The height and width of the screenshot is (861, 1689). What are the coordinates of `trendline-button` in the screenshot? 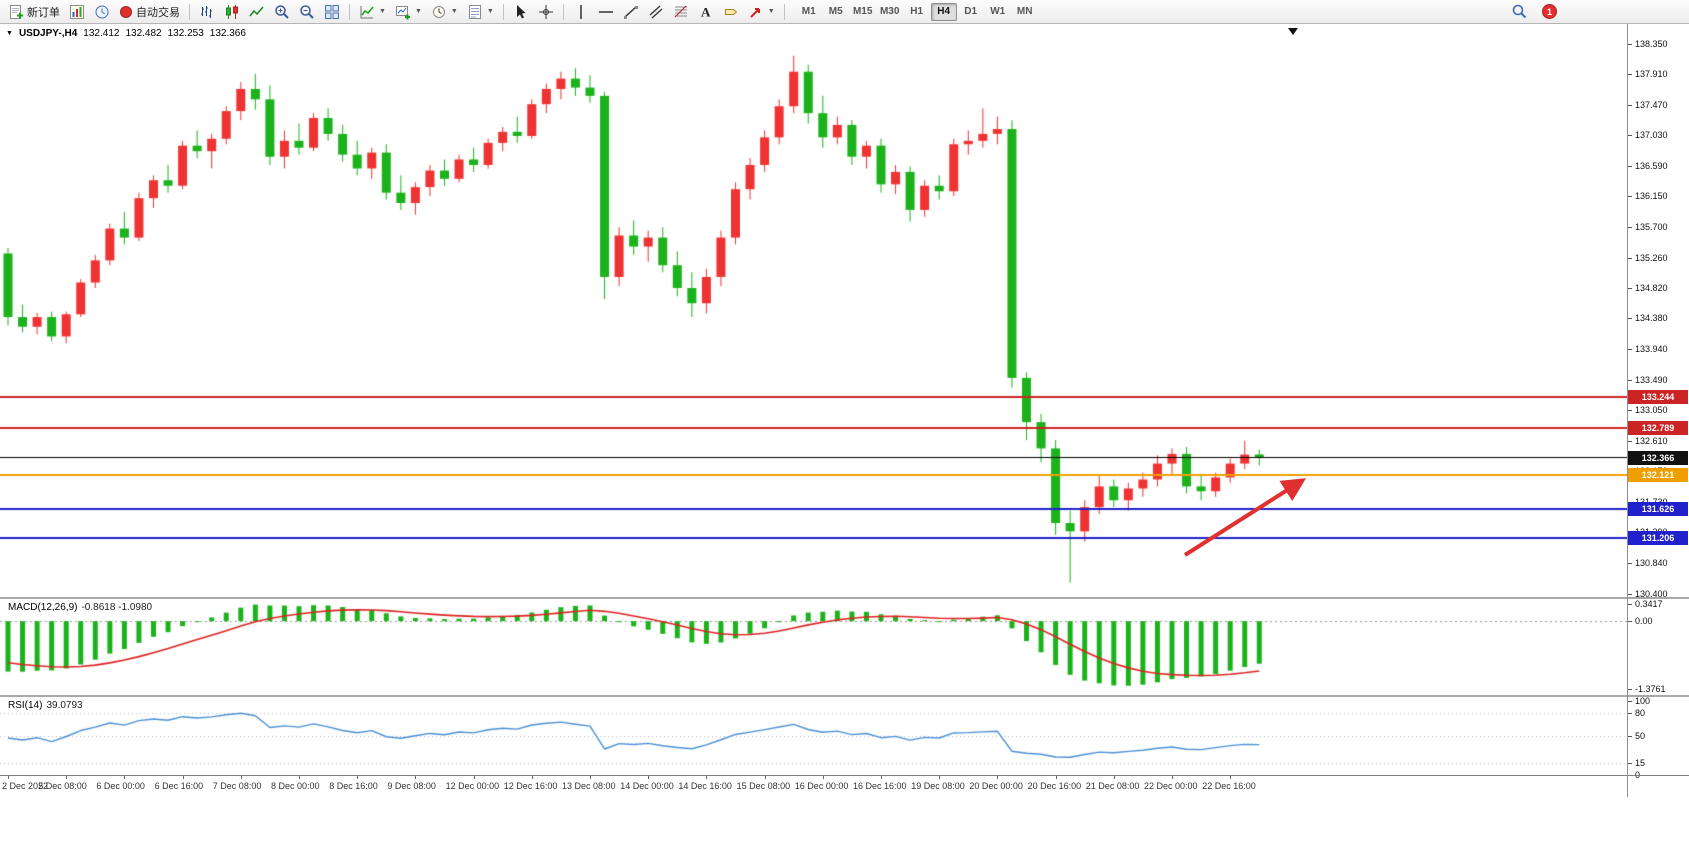 It's located at (631, 12).